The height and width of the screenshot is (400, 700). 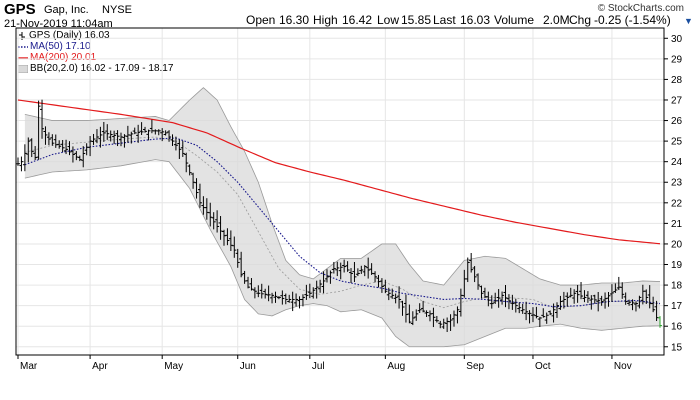 I want to click on y-tick-label: 21, so click(x=677, y=224).